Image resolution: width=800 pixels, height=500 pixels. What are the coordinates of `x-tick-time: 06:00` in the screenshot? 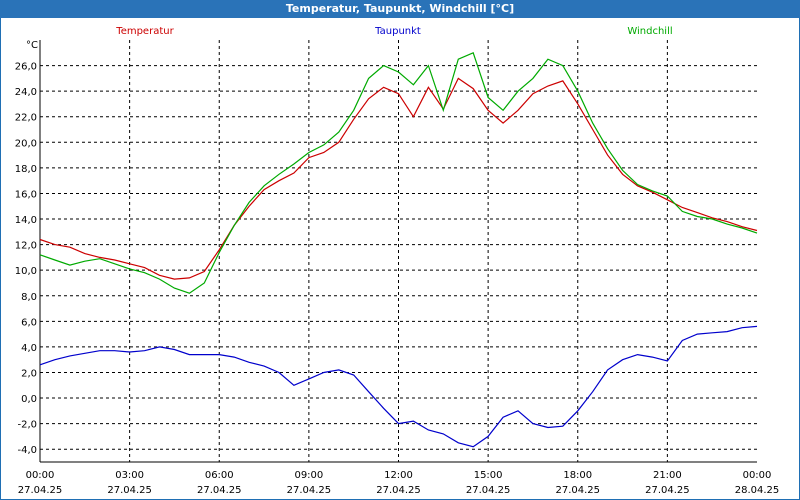 It's located at (219, 475).